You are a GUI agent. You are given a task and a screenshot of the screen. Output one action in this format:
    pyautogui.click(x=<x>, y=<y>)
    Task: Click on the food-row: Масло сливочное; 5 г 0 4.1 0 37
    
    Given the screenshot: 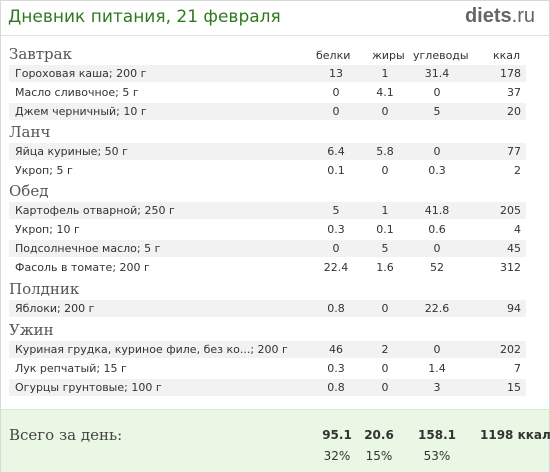 What is the action you would take?
    pyautogui.click(x=267, y=92)
    